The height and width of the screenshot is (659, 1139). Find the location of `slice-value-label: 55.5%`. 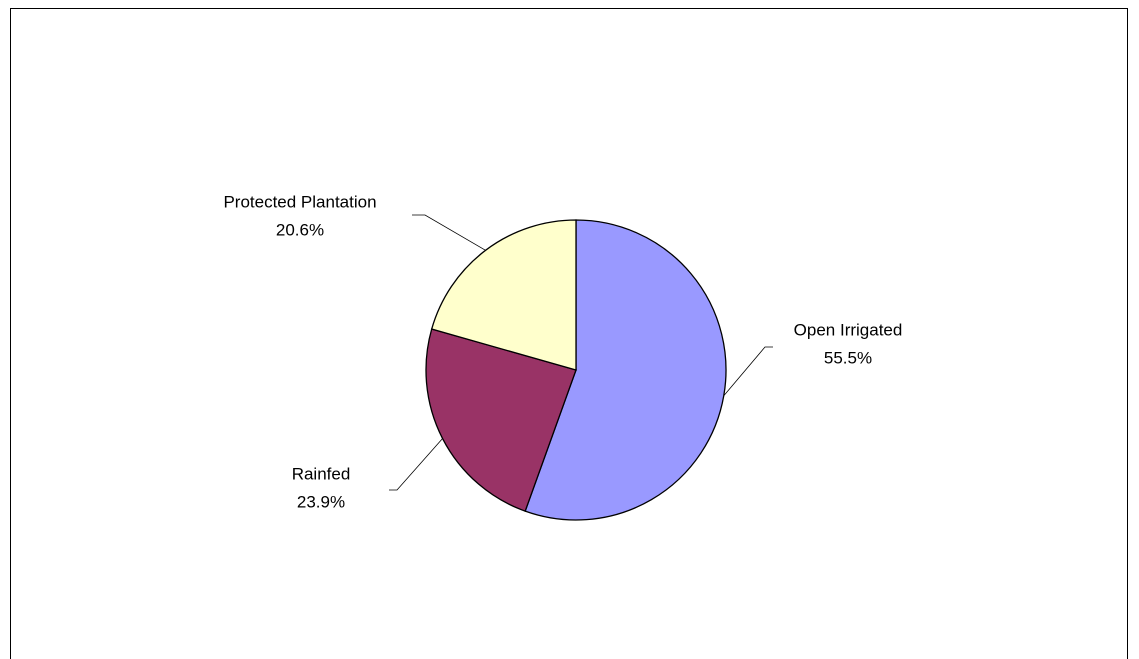

slice-value-label: 55.5% is located at coordinates (848, 357).